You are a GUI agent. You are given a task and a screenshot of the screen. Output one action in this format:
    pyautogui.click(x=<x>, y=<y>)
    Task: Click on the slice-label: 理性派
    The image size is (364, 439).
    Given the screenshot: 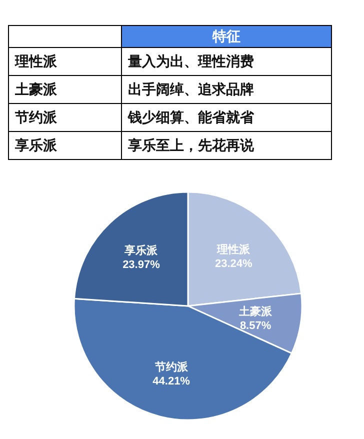 What is the action you would take?
    pyautogui.click(x=234, y=249)
    